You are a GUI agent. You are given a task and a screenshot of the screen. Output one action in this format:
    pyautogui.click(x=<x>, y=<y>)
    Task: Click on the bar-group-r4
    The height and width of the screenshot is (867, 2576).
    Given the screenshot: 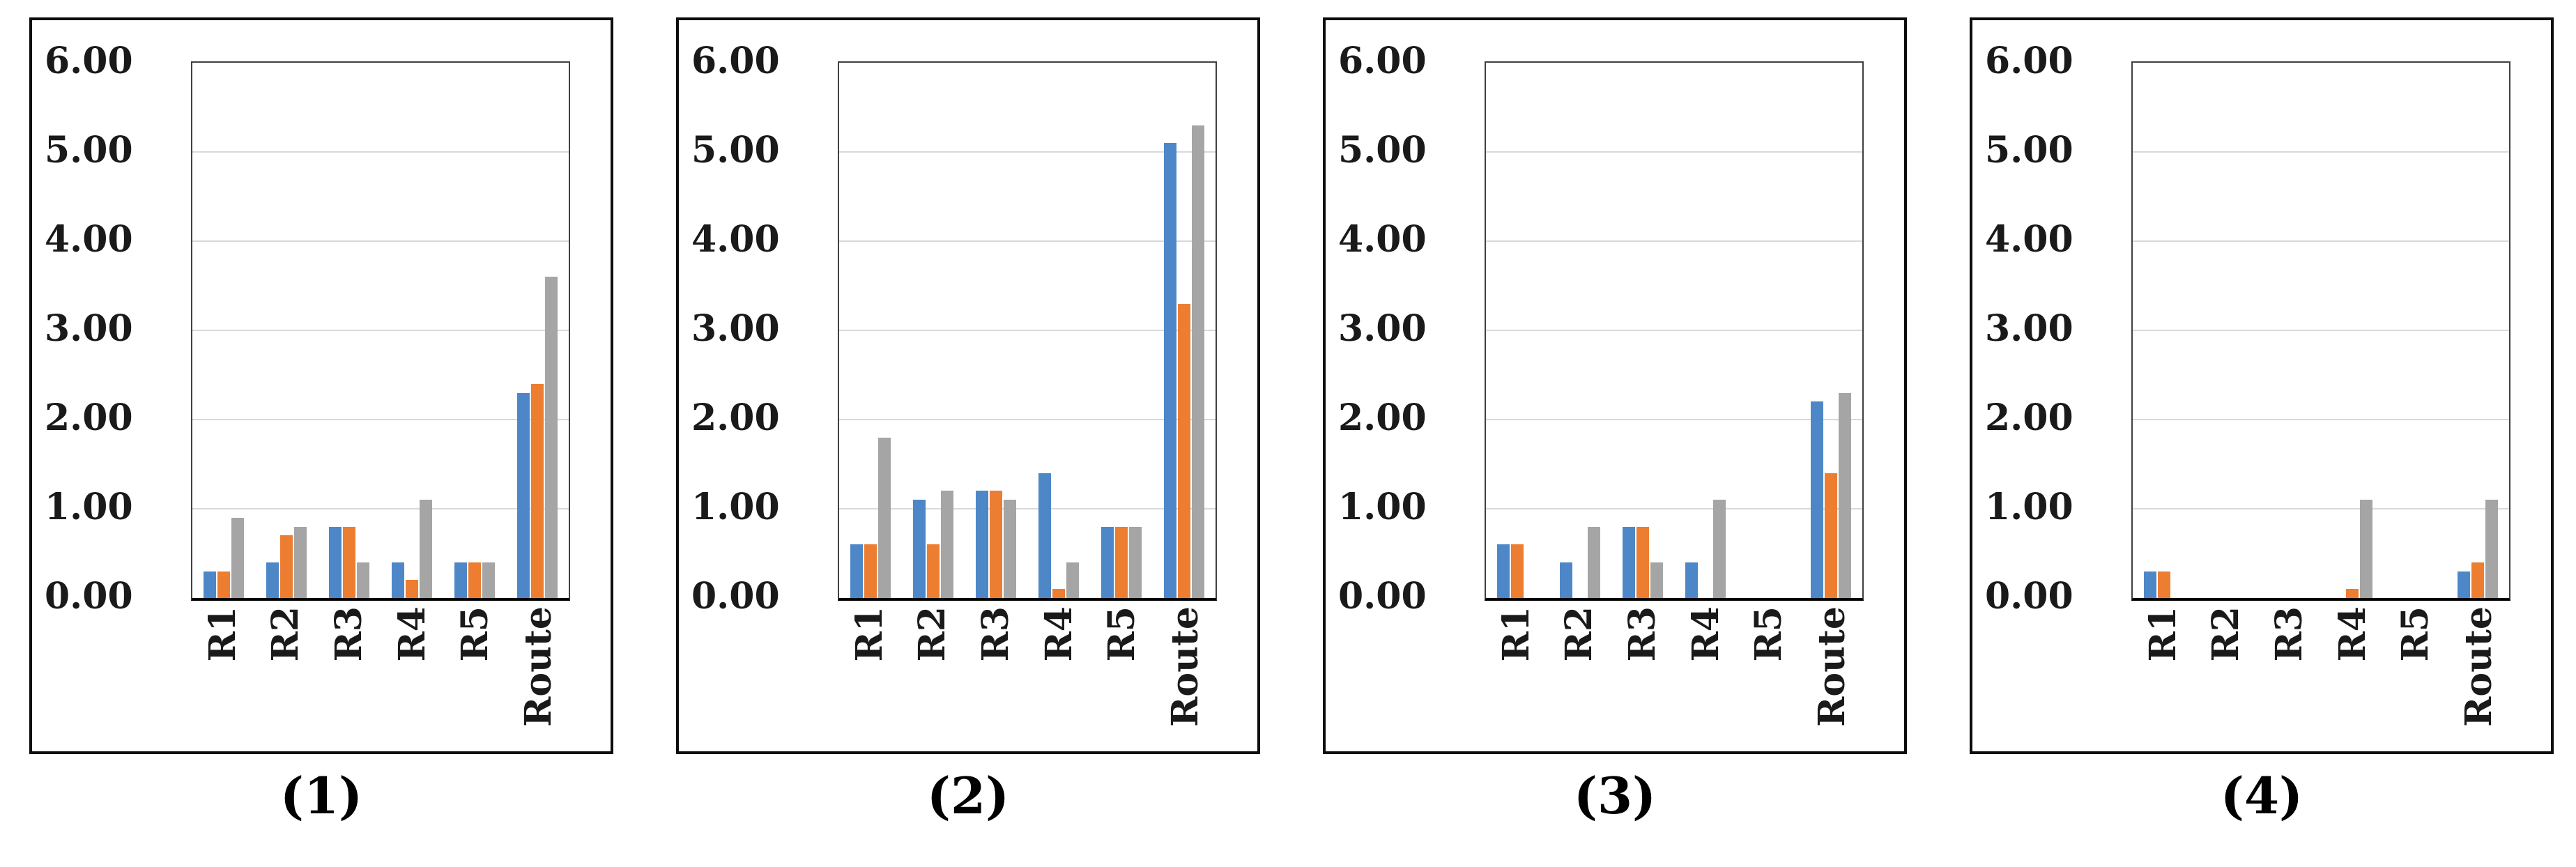 What is the action you would take?
    pyautogui.click(x=1705, y=330)
    